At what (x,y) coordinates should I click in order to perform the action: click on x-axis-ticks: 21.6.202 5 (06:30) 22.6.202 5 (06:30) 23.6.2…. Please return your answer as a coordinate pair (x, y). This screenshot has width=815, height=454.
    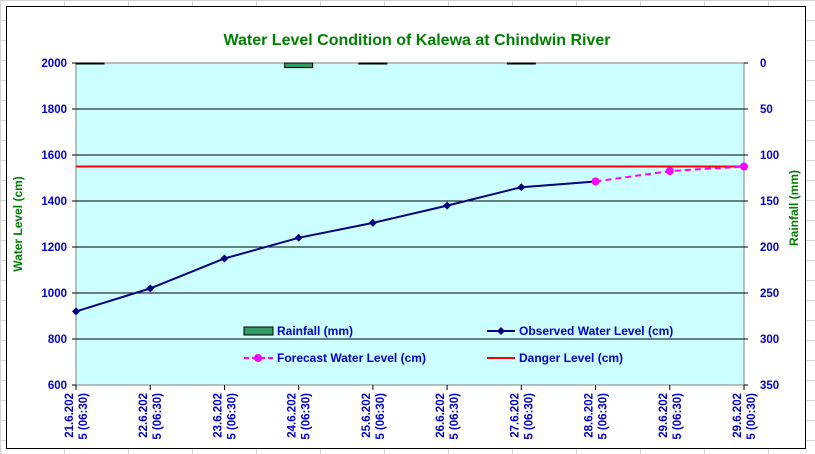
    Looking at the image, I should click on (411, 412).